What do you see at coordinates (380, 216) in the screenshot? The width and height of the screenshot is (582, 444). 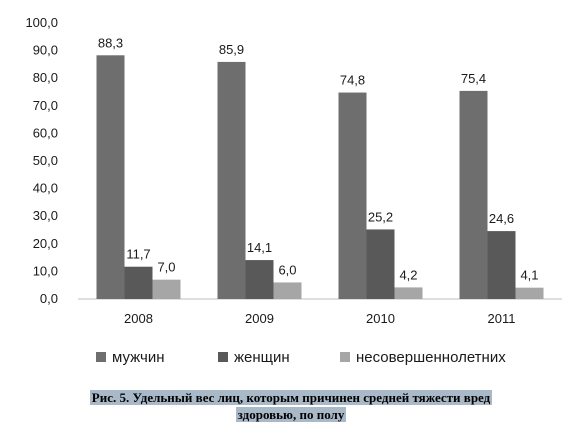 I see `data-label: 25,2` at bounding box center [380, 216].